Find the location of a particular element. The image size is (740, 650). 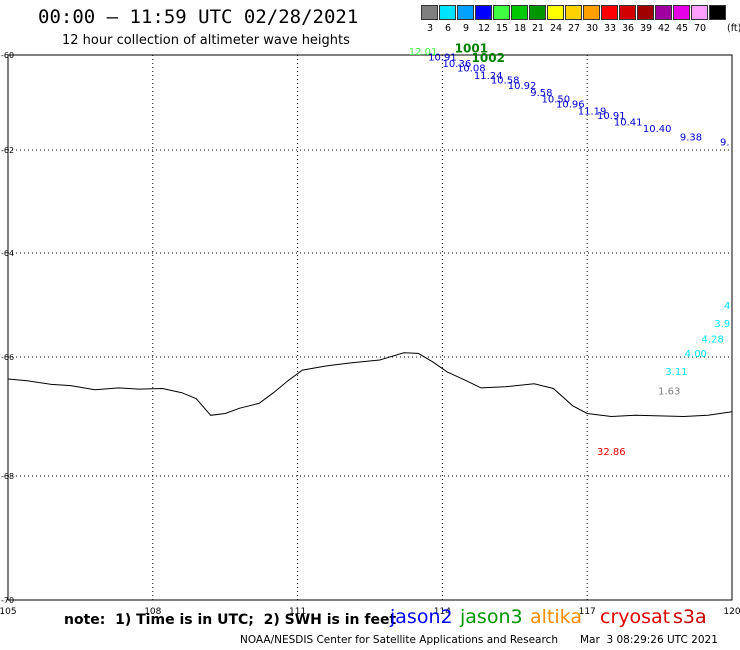

scale-label: 27 is located at coordinates (574, 28).